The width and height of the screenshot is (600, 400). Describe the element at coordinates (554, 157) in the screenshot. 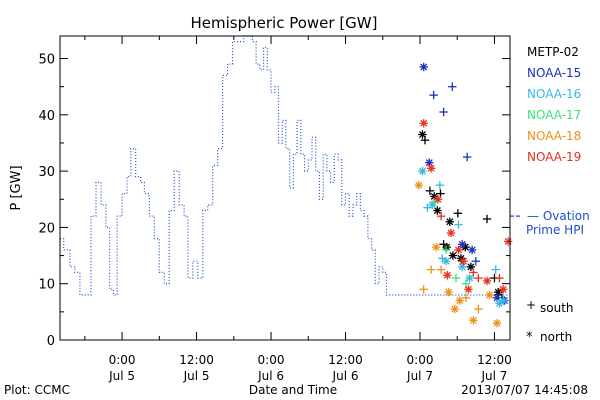

I see `legend-entry-noaa-19: NOAA-19` at that location.